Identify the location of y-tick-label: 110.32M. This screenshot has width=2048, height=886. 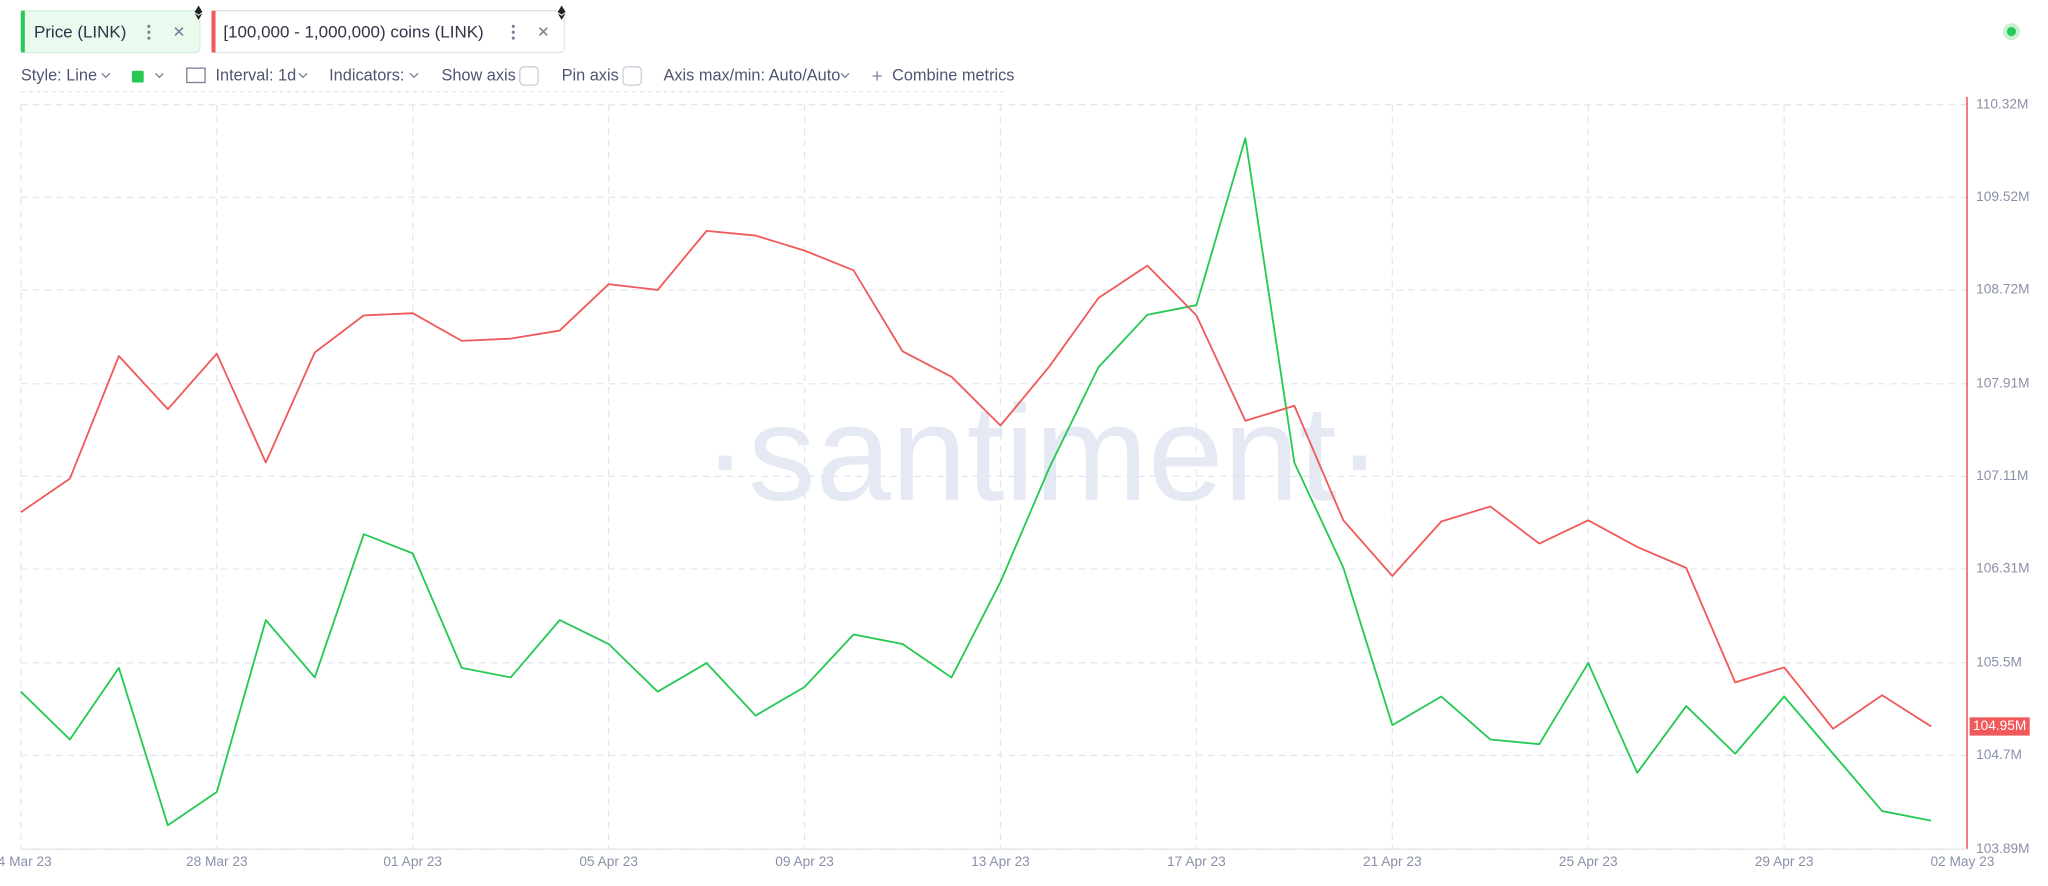
(2002, 103).